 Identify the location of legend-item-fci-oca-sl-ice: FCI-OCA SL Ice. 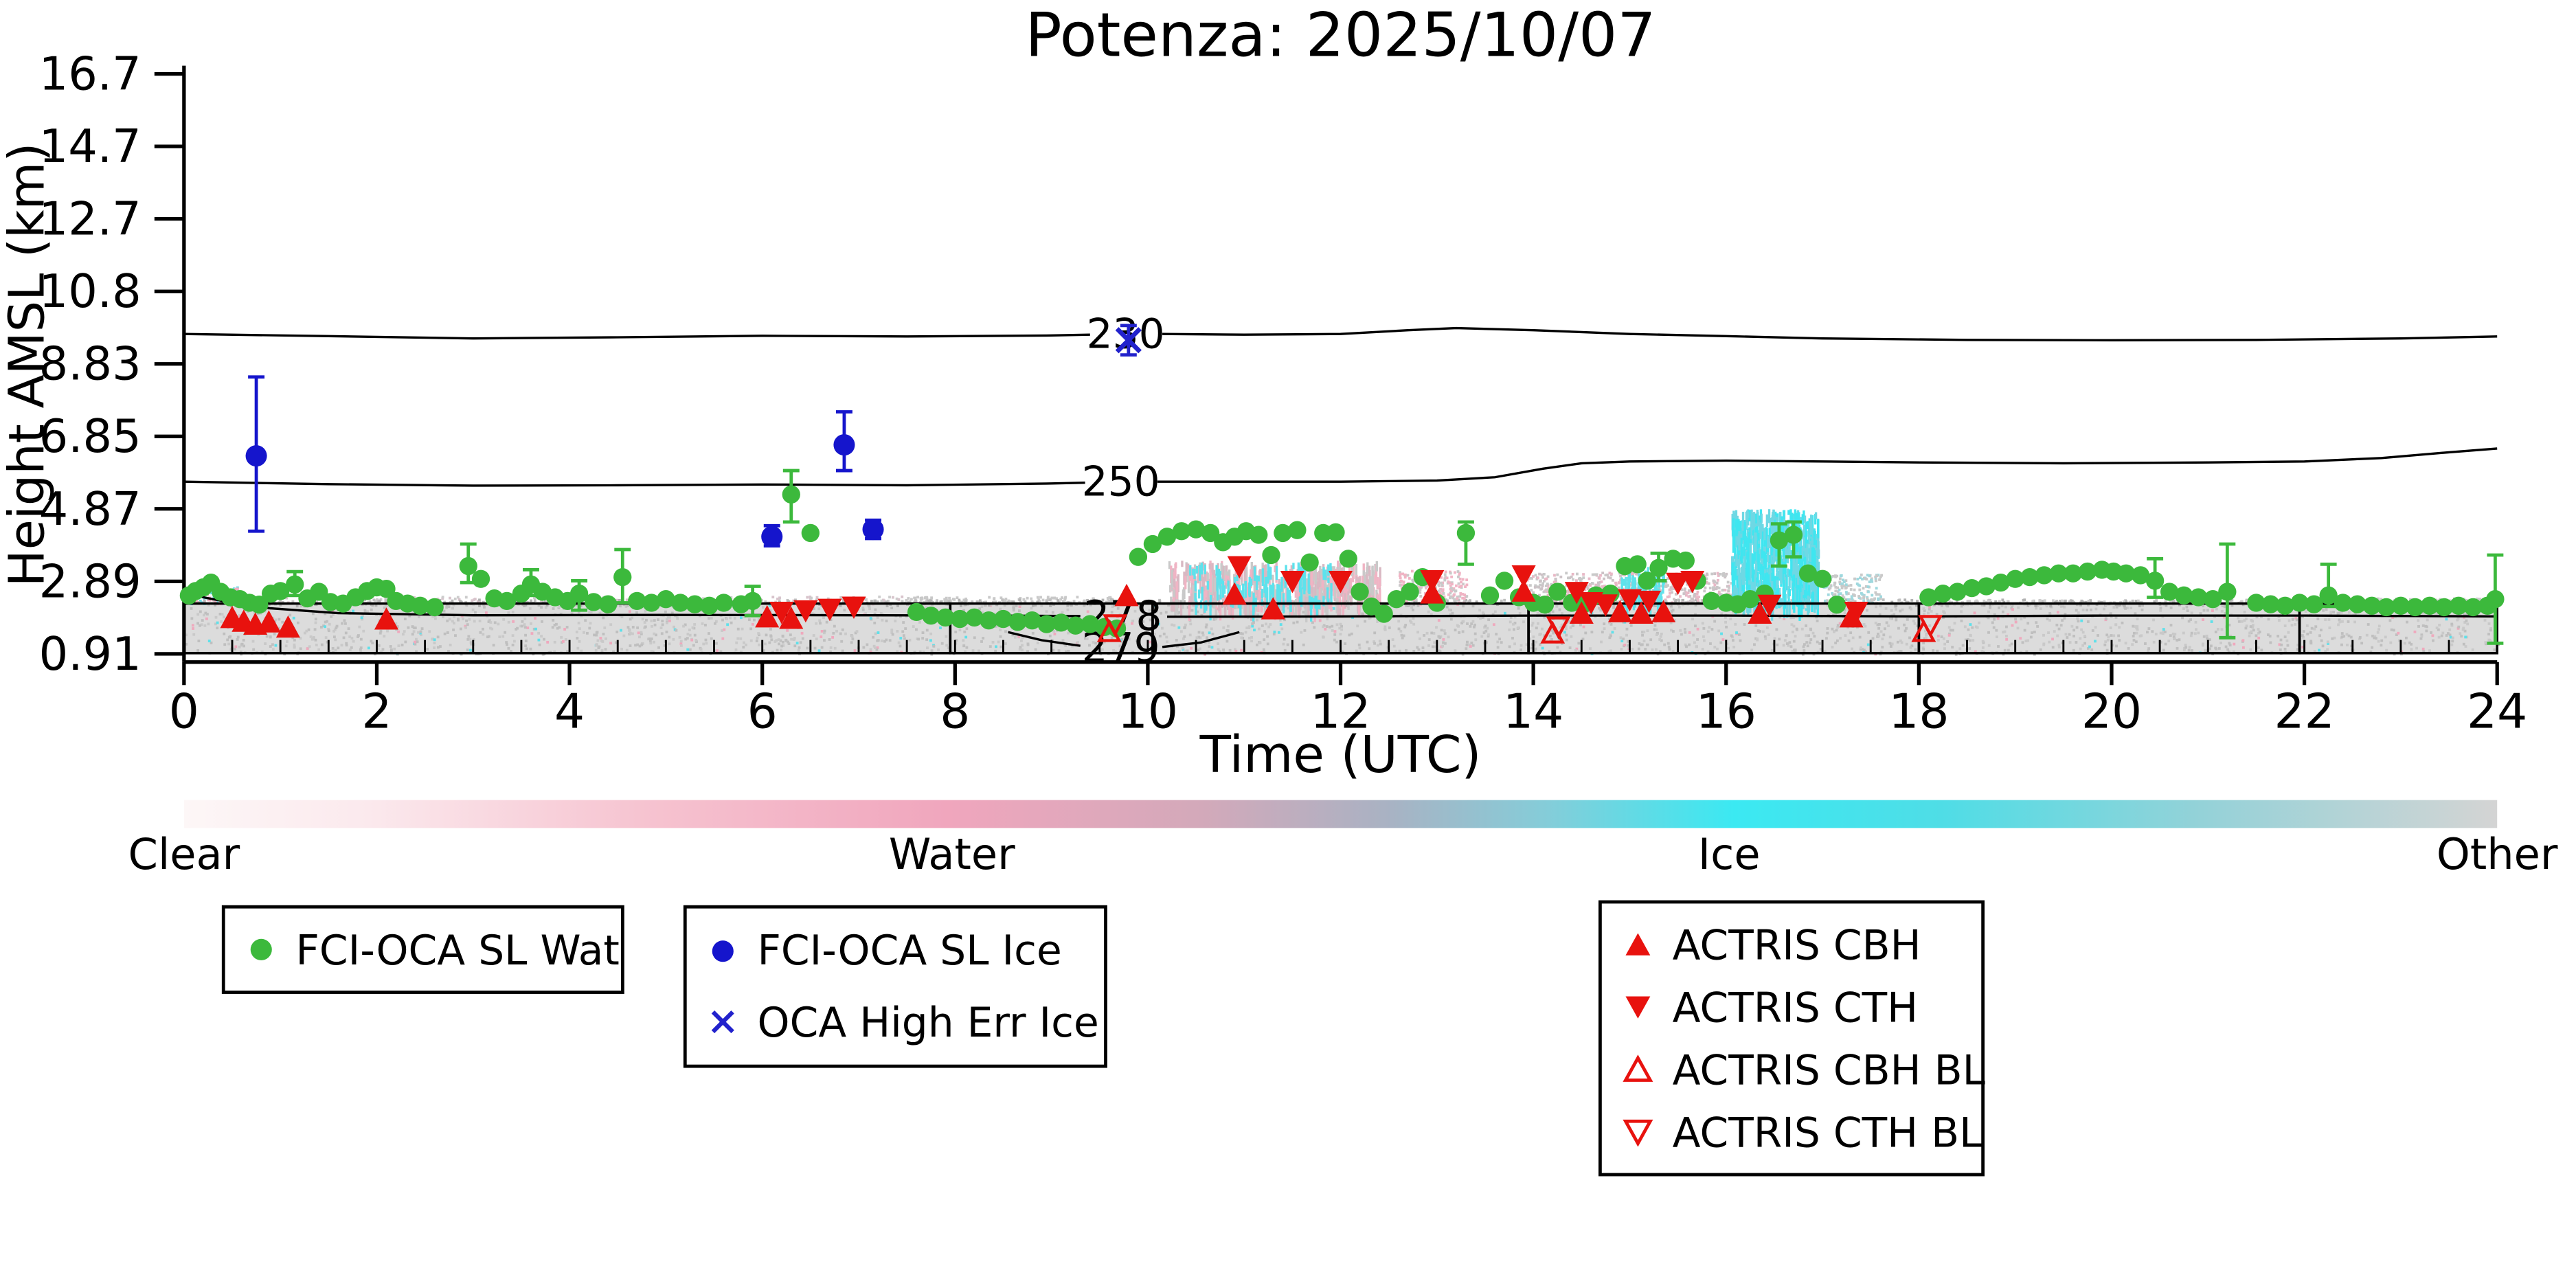
(895, 950).